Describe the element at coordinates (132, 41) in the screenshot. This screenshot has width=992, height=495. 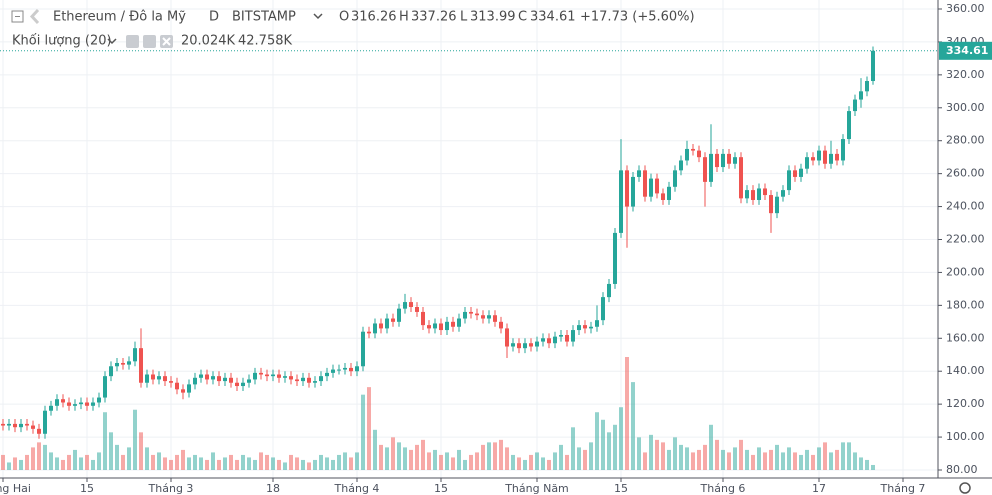
I see `visibility-icon` at that location.